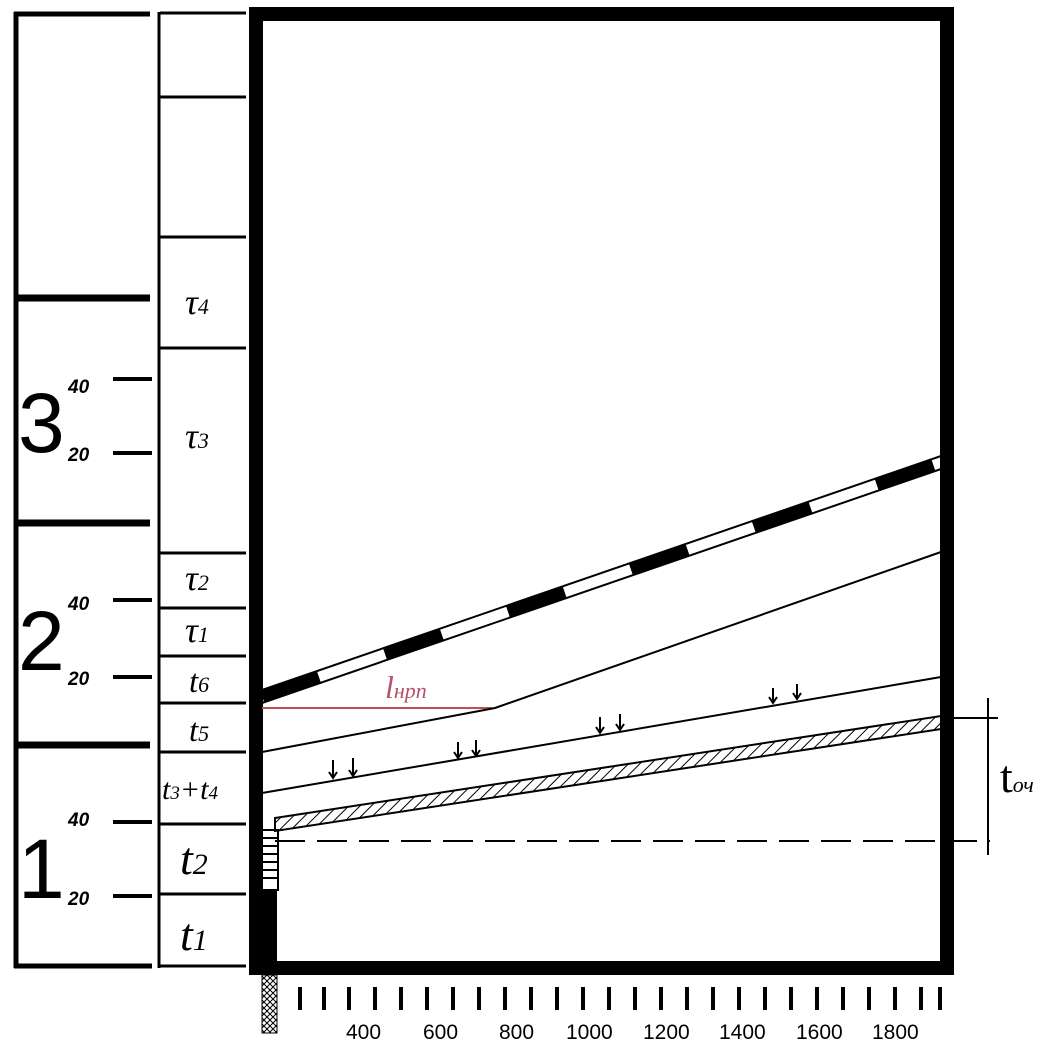  Describe the element at coordinates (201, 489) in the screenshot. I see `time-column` at that location.